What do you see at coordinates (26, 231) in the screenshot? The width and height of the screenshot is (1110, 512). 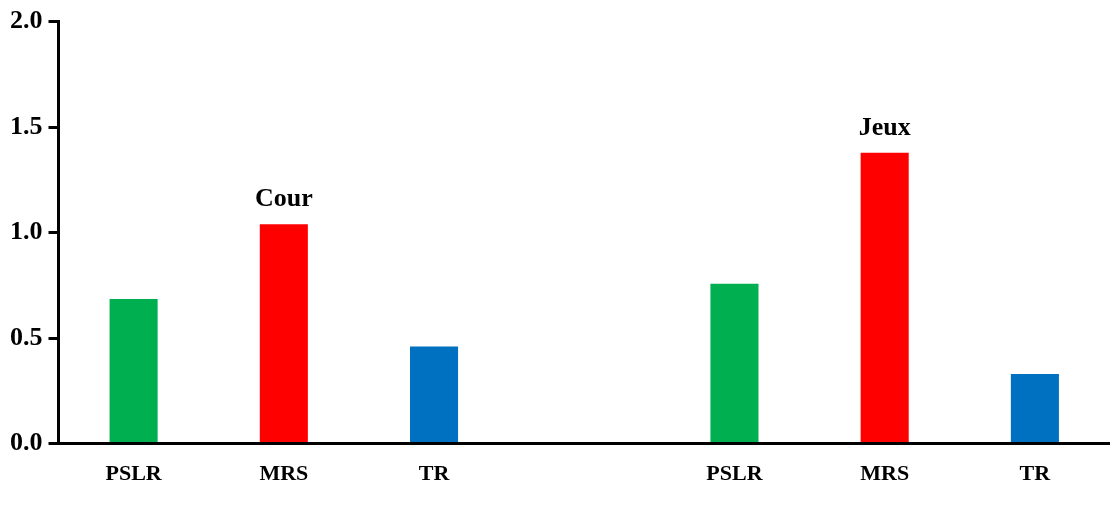 I see `y-tick-label: 1.0` at bounding box center [26, 231].